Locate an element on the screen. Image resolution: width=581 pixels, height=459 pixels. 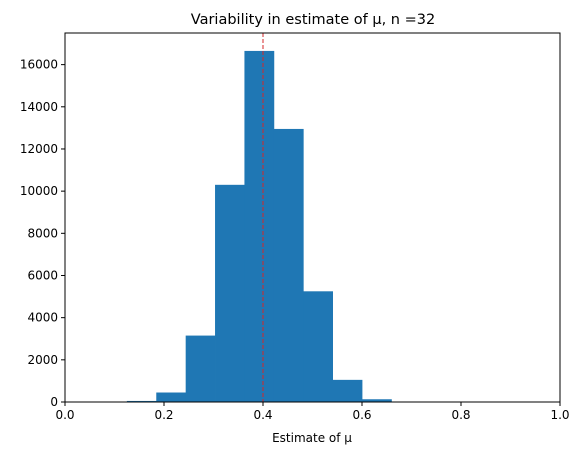
x-tick-label: 0.2 is located at coordinates (163, 415).